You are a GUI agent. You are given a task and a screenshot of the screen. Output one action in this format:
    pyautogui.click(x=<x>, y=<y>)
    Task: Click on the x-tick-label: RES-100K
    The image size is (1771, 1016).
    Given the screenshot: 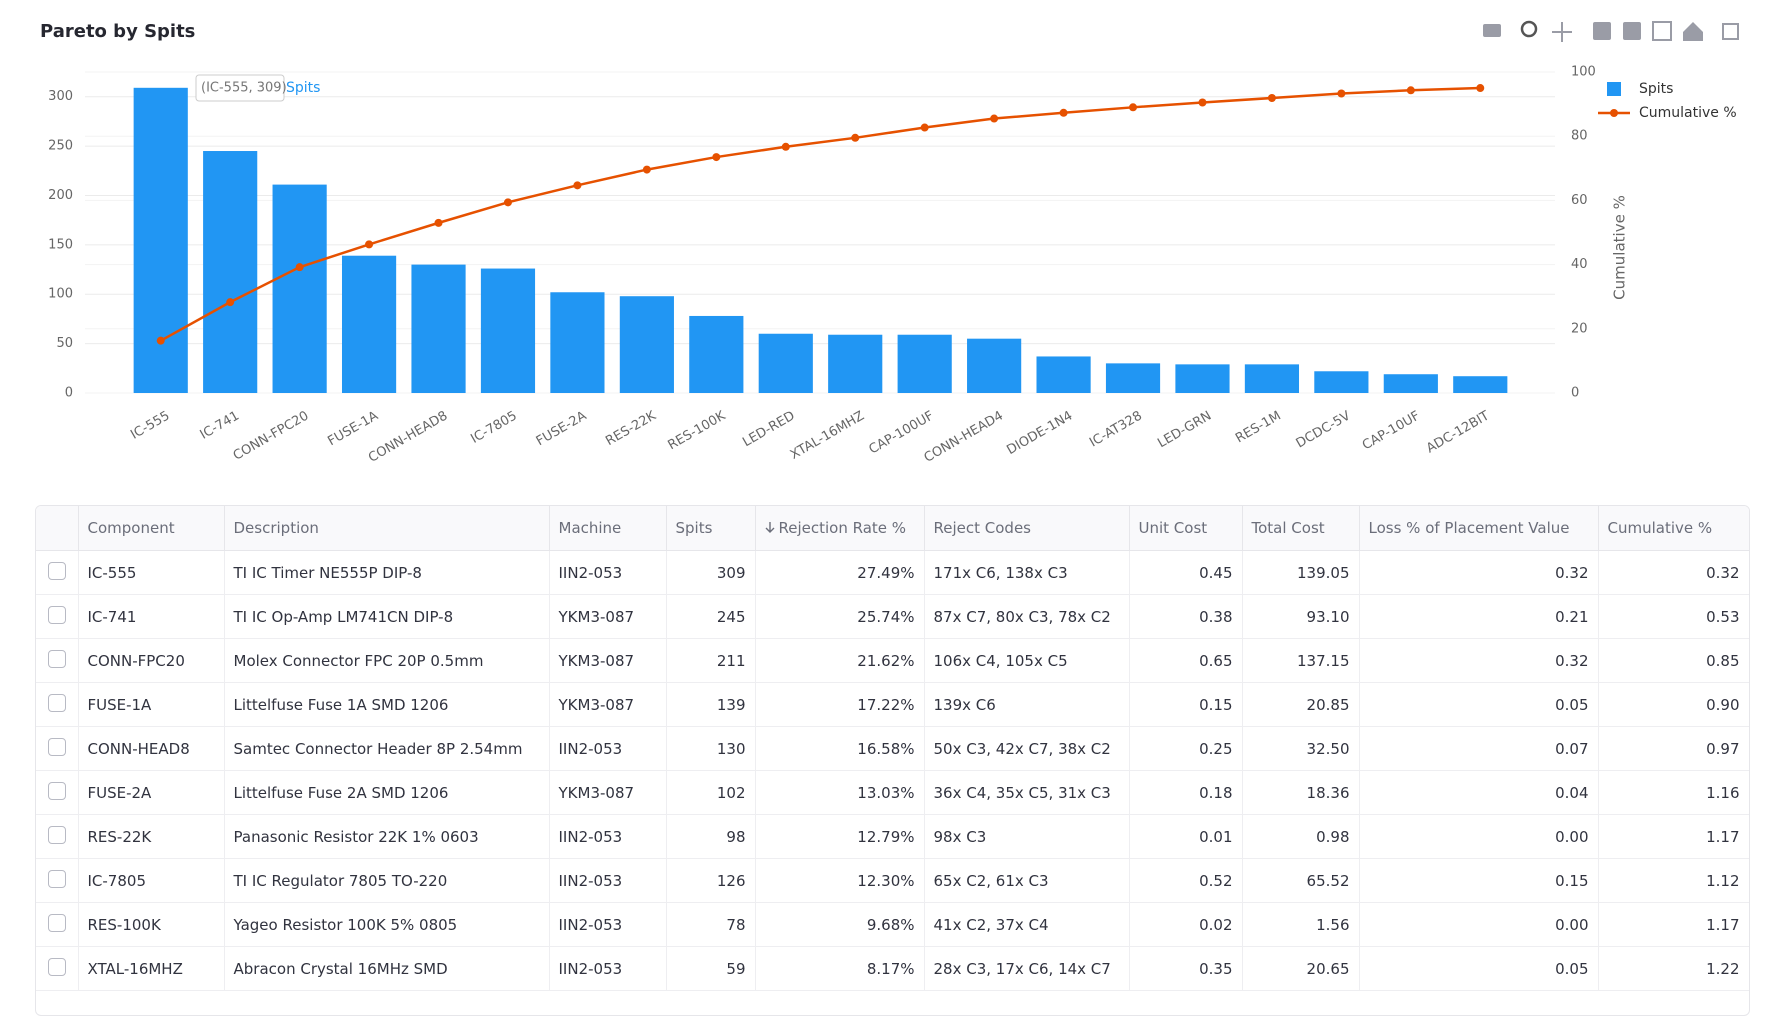 What is the action you would take?
    pyautogui.click(x=697, y=430)
    